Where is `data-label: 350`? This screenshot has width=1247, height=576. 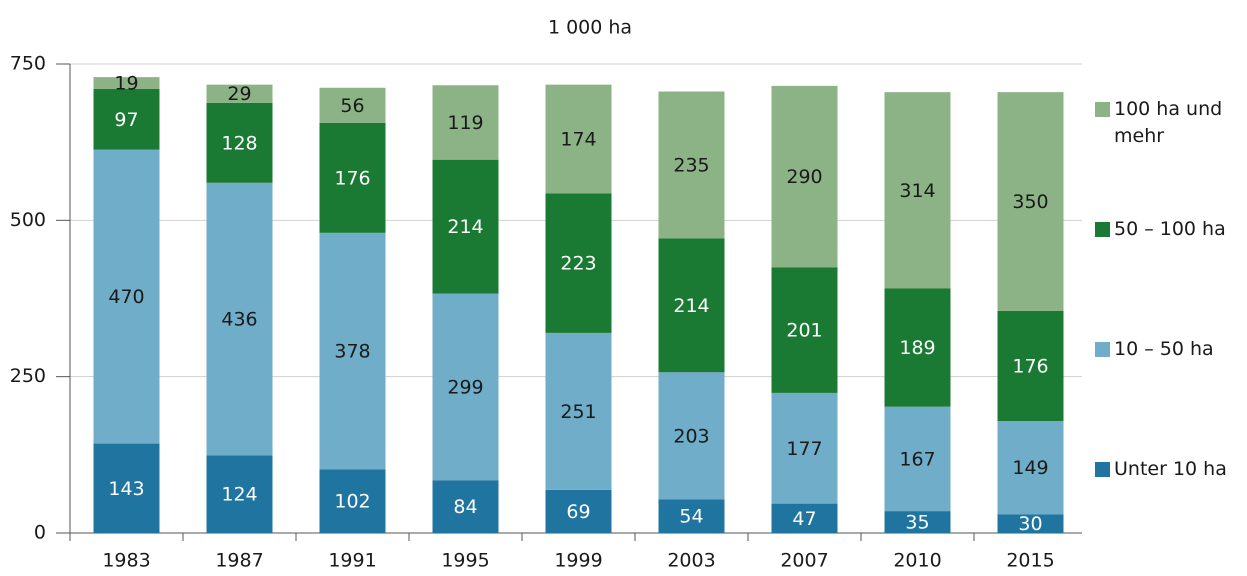
data-label: 350 is located at coordinates (1030, 202).